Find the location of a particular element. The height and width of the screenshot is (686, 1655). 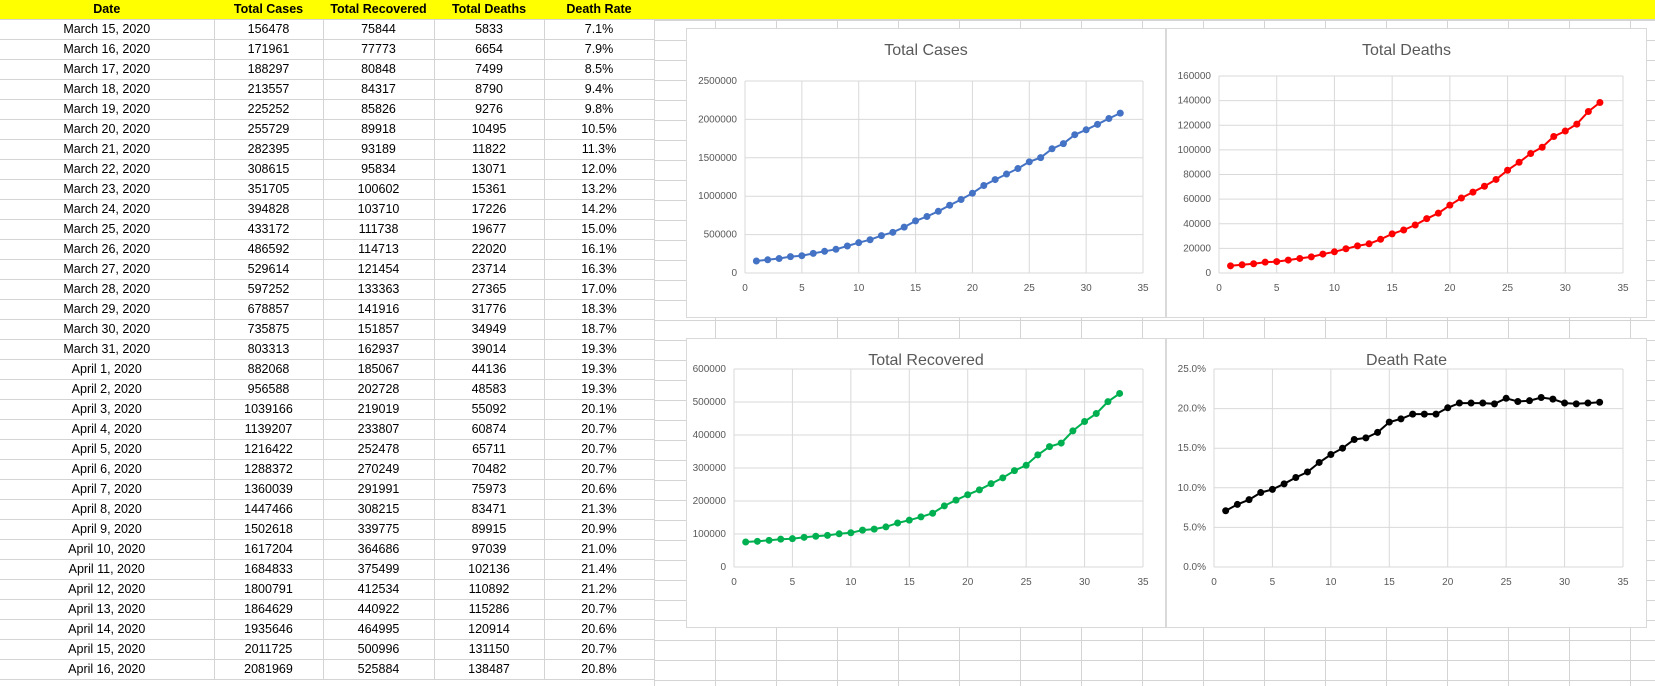

cell-death-rate: 10.5% is located at coordinates (599, 129).